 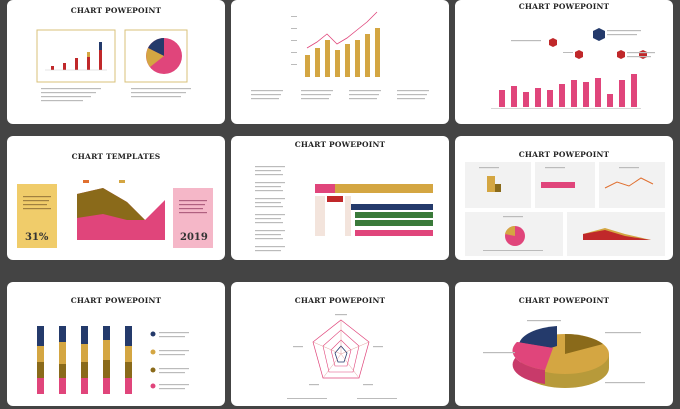 I want to click on slide-thumbnail-1: CHART POWEPOINT, so click(x=116, y=62).